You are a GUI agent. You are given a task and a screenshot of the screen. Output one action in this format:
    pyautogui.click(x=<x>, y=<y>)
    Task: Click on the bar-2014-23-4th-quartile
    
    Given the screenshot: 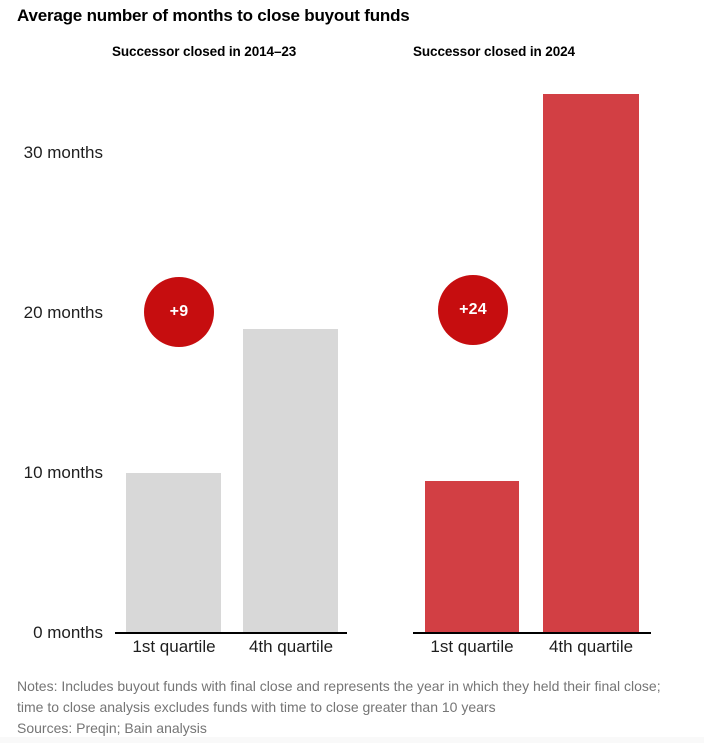 What is the action you would take?
    pyautogui.click(x=290, y=481)
    